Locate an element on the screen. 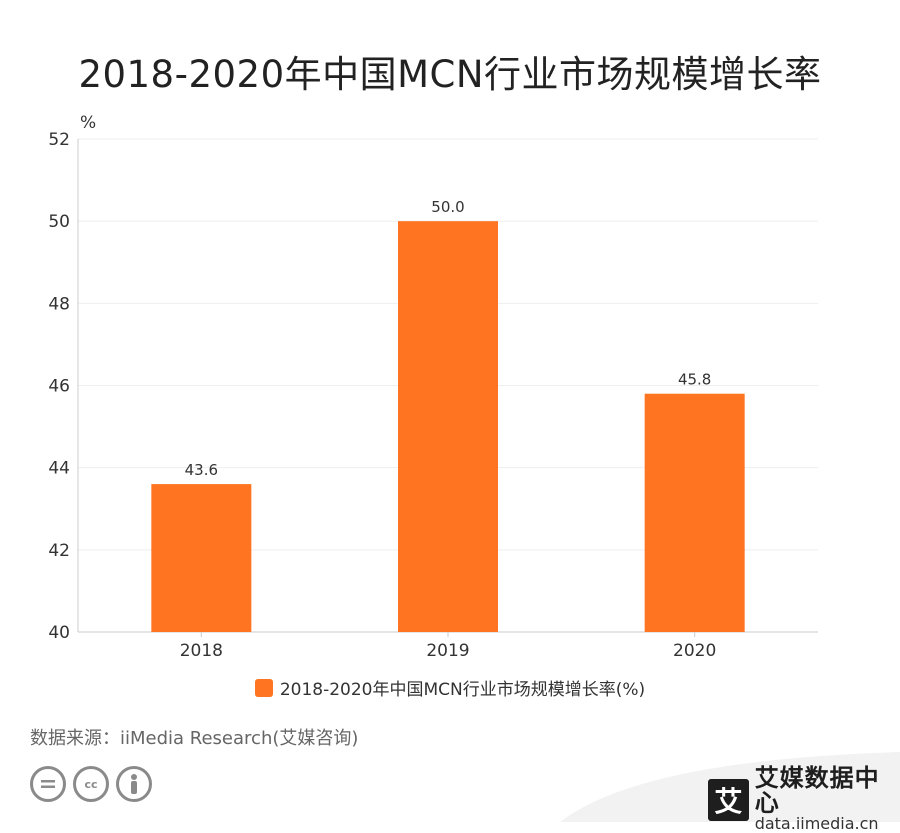  data-label: 43.6 is located at coordinates (201, 470).